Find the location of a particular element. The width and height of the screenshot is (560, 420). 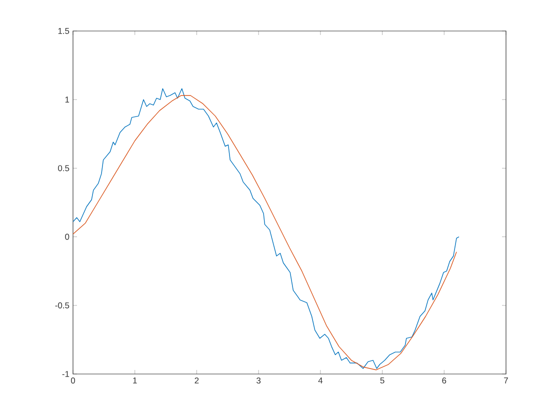

x-tick-label: 0 is located at coordinates (73, 381).